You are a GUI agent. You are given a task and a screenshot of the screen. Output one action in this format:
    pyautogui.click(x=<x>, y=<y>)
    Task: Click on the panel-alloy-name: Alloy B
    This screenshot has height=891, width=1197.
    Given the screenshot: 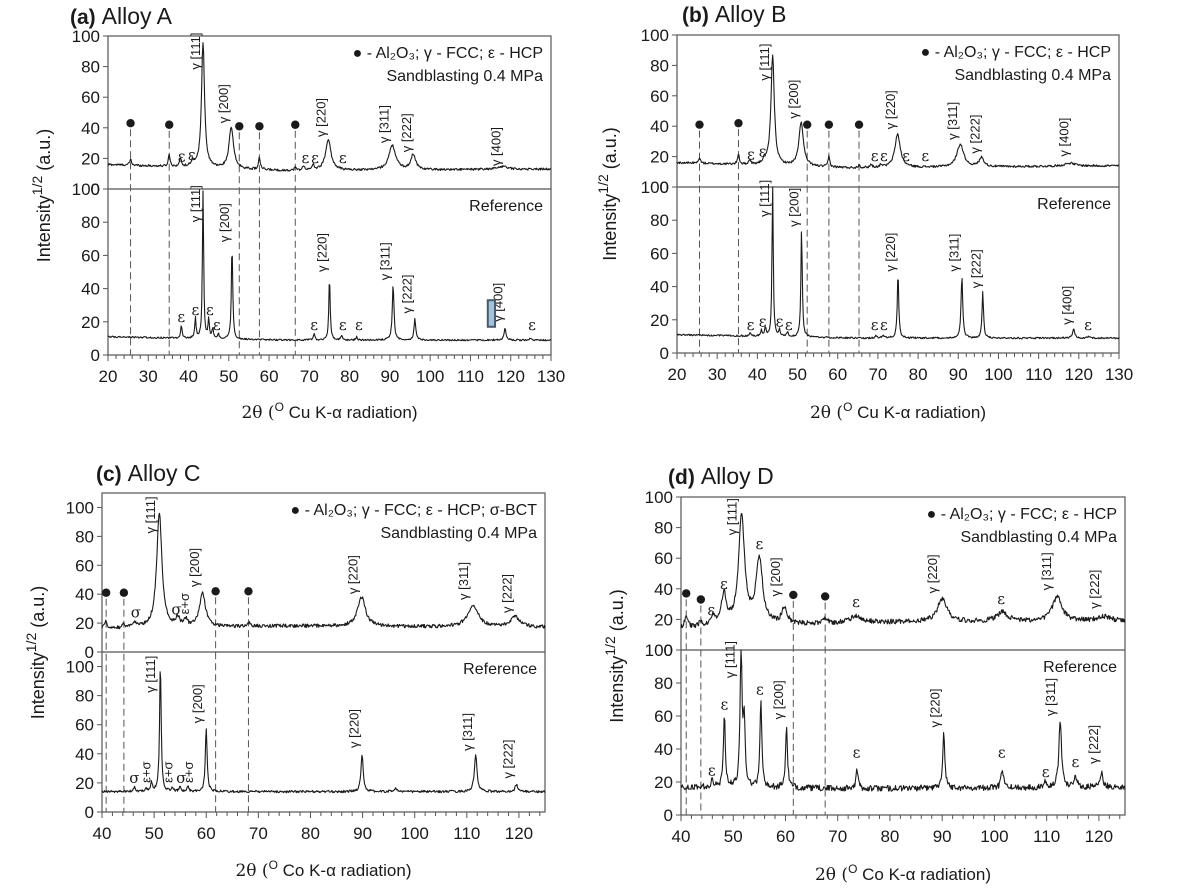 What is the action you would take?
    pyautogui.click(x=751, y=14)
    